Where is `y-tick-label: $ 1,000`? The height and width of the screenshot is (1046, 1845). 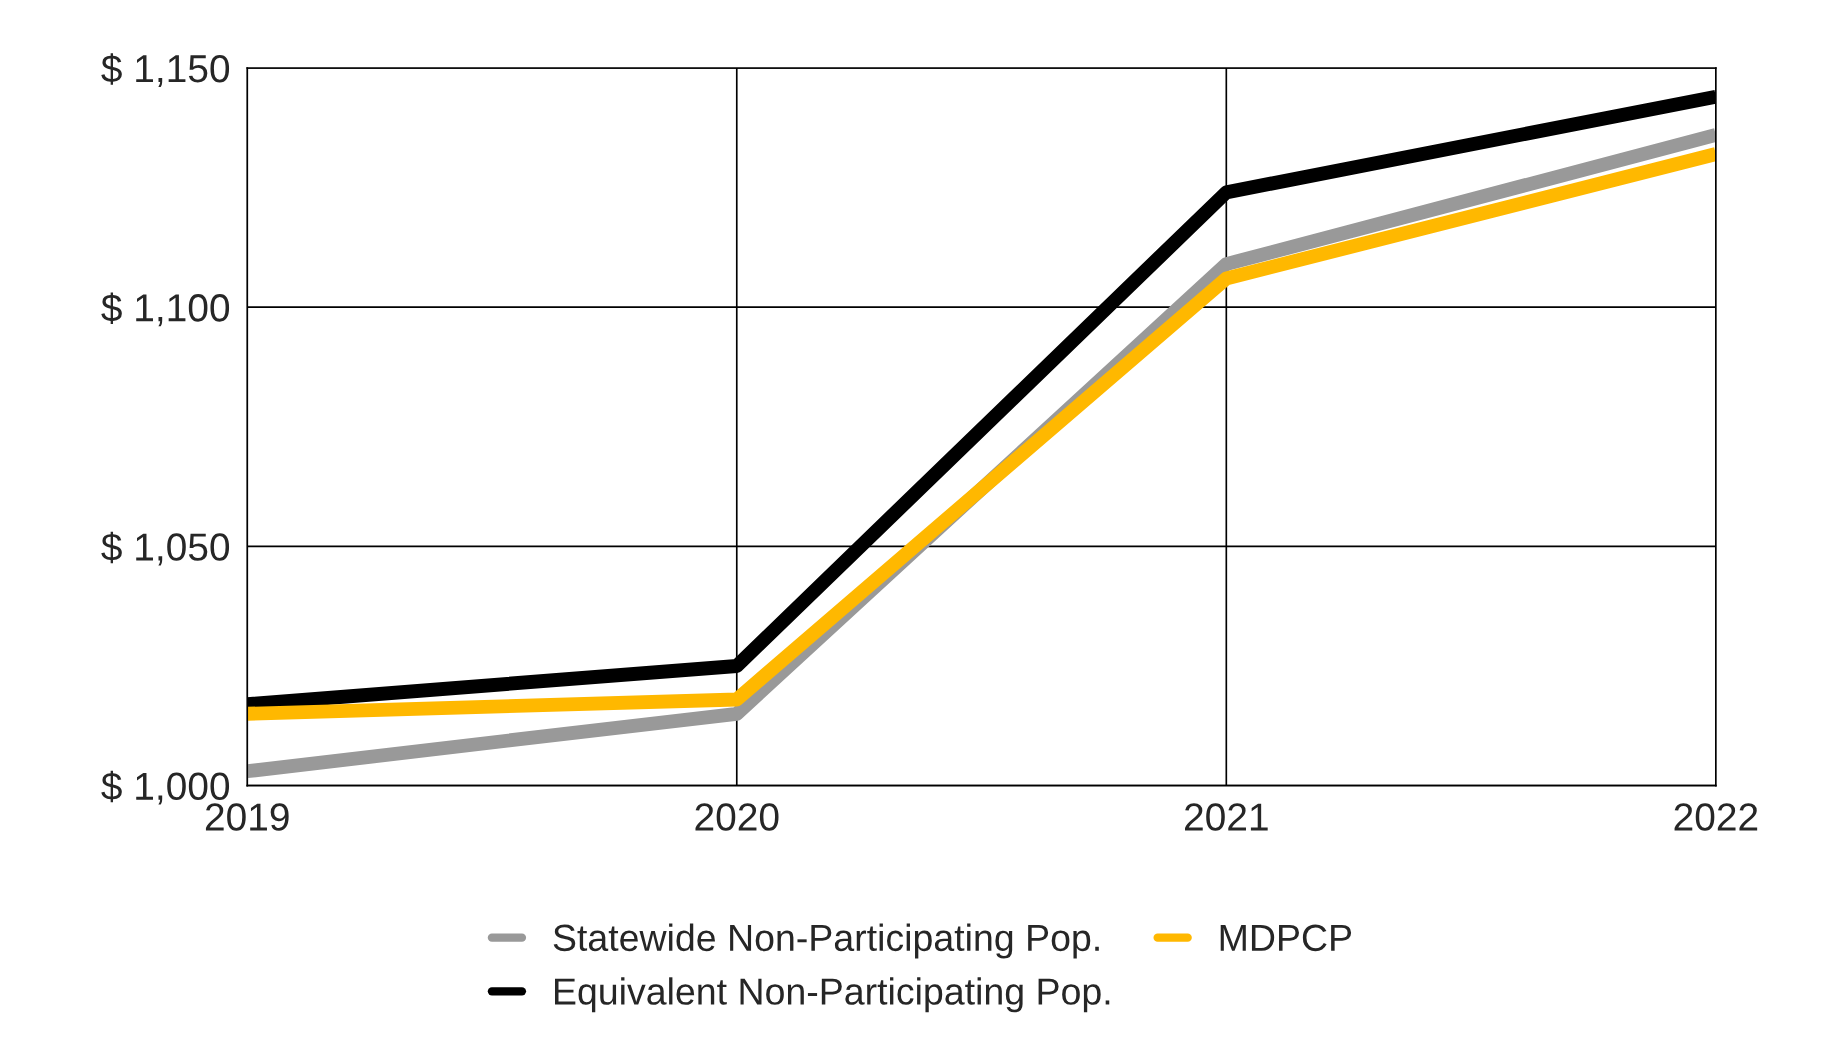
y-tick-label: $ 1,000 is located at coordinates (165, 787).